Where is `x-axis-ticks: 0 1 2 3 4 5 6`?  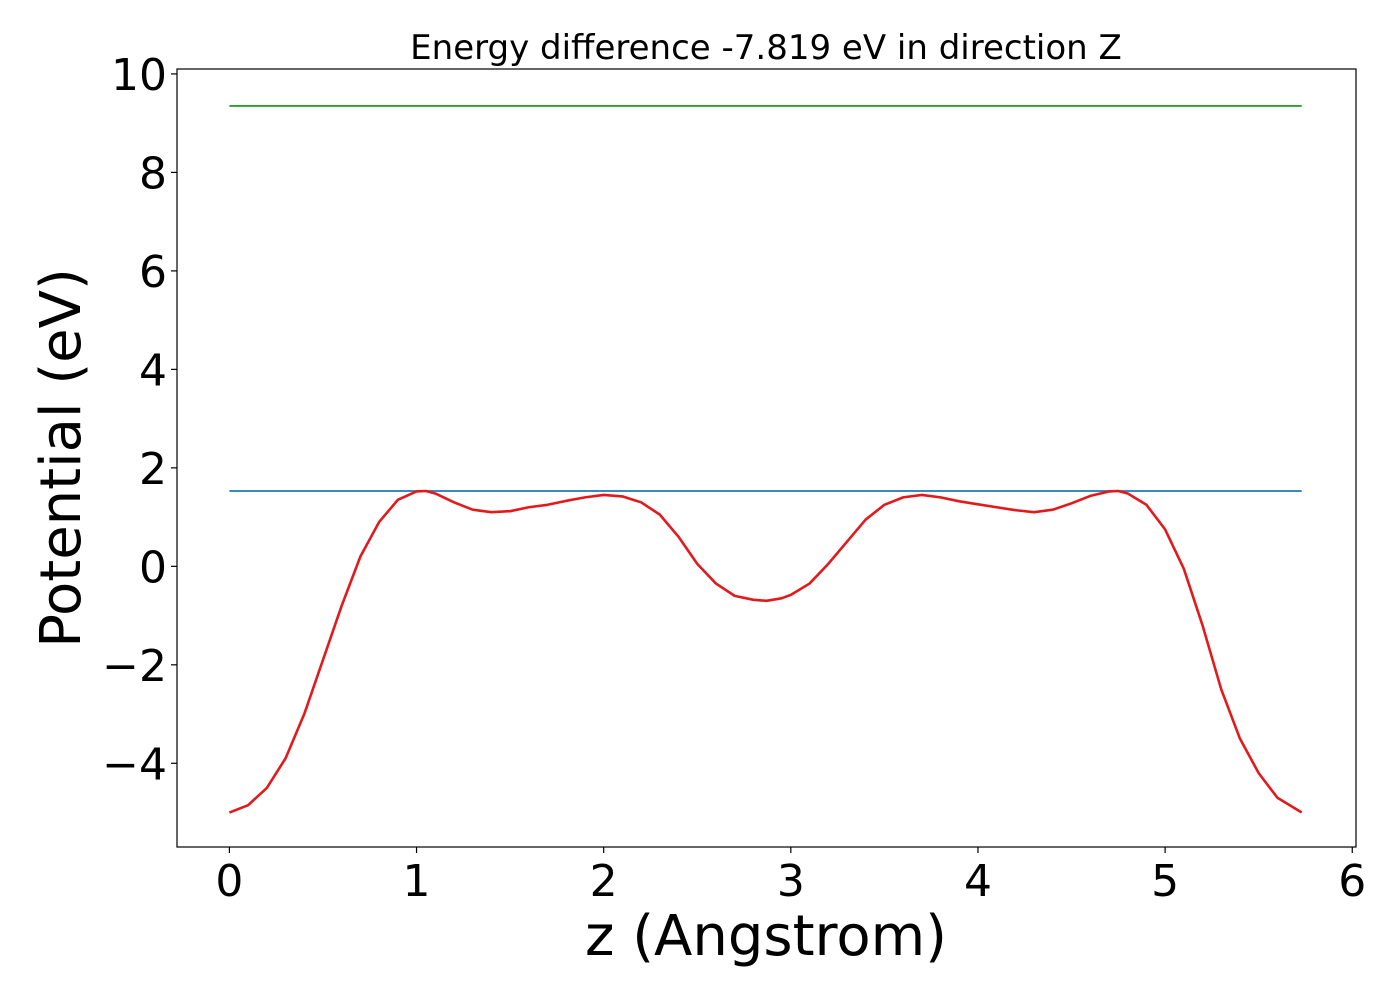
x-axis-ticks: 0 1 2 3 4 5 6 is located at coordinates (790, 877).